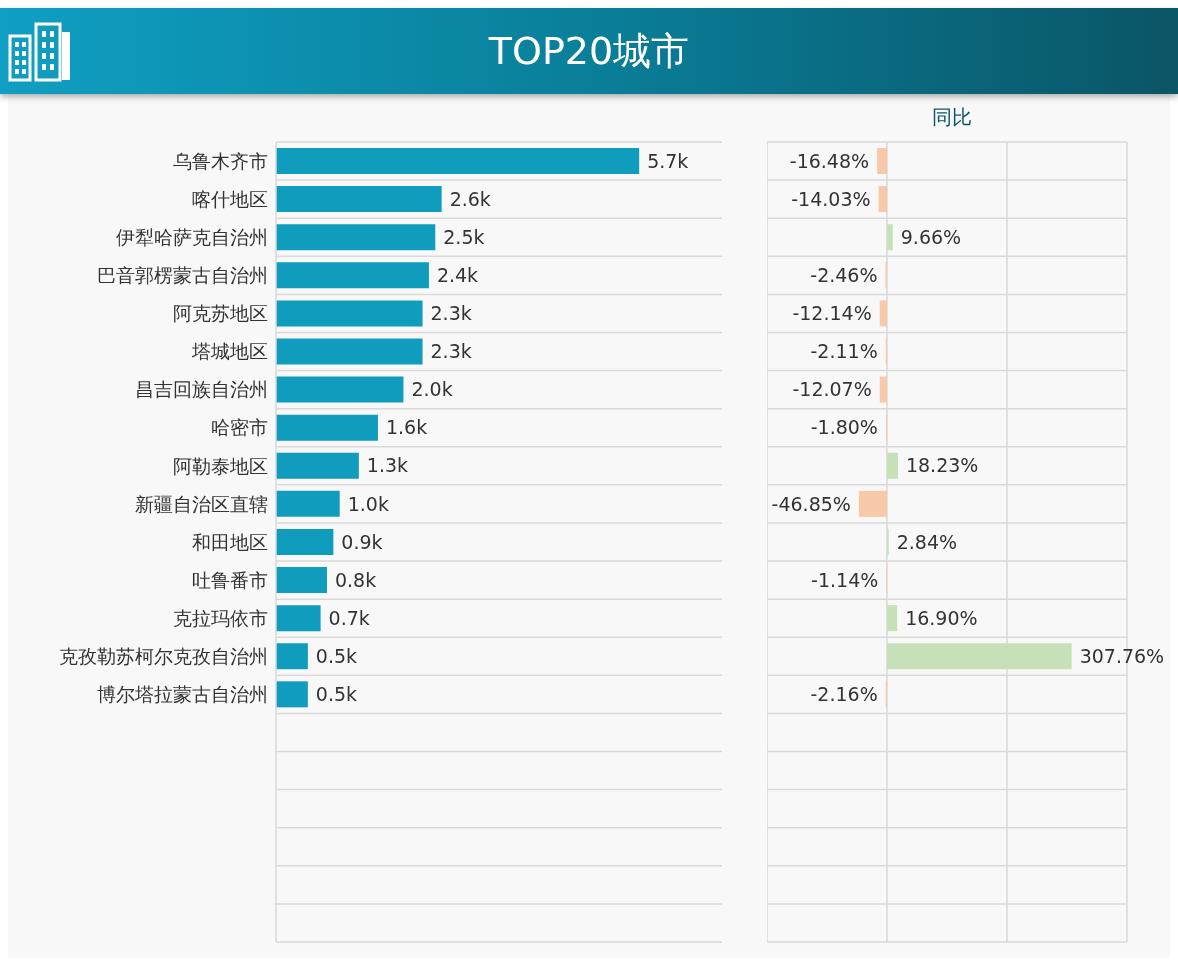 The width and height of the screenshot is (1178, 967). What do you see at coordinates (844, 427) in the screenshot?
I see `data-label: -1.80%` at bounding box center [844, 427].